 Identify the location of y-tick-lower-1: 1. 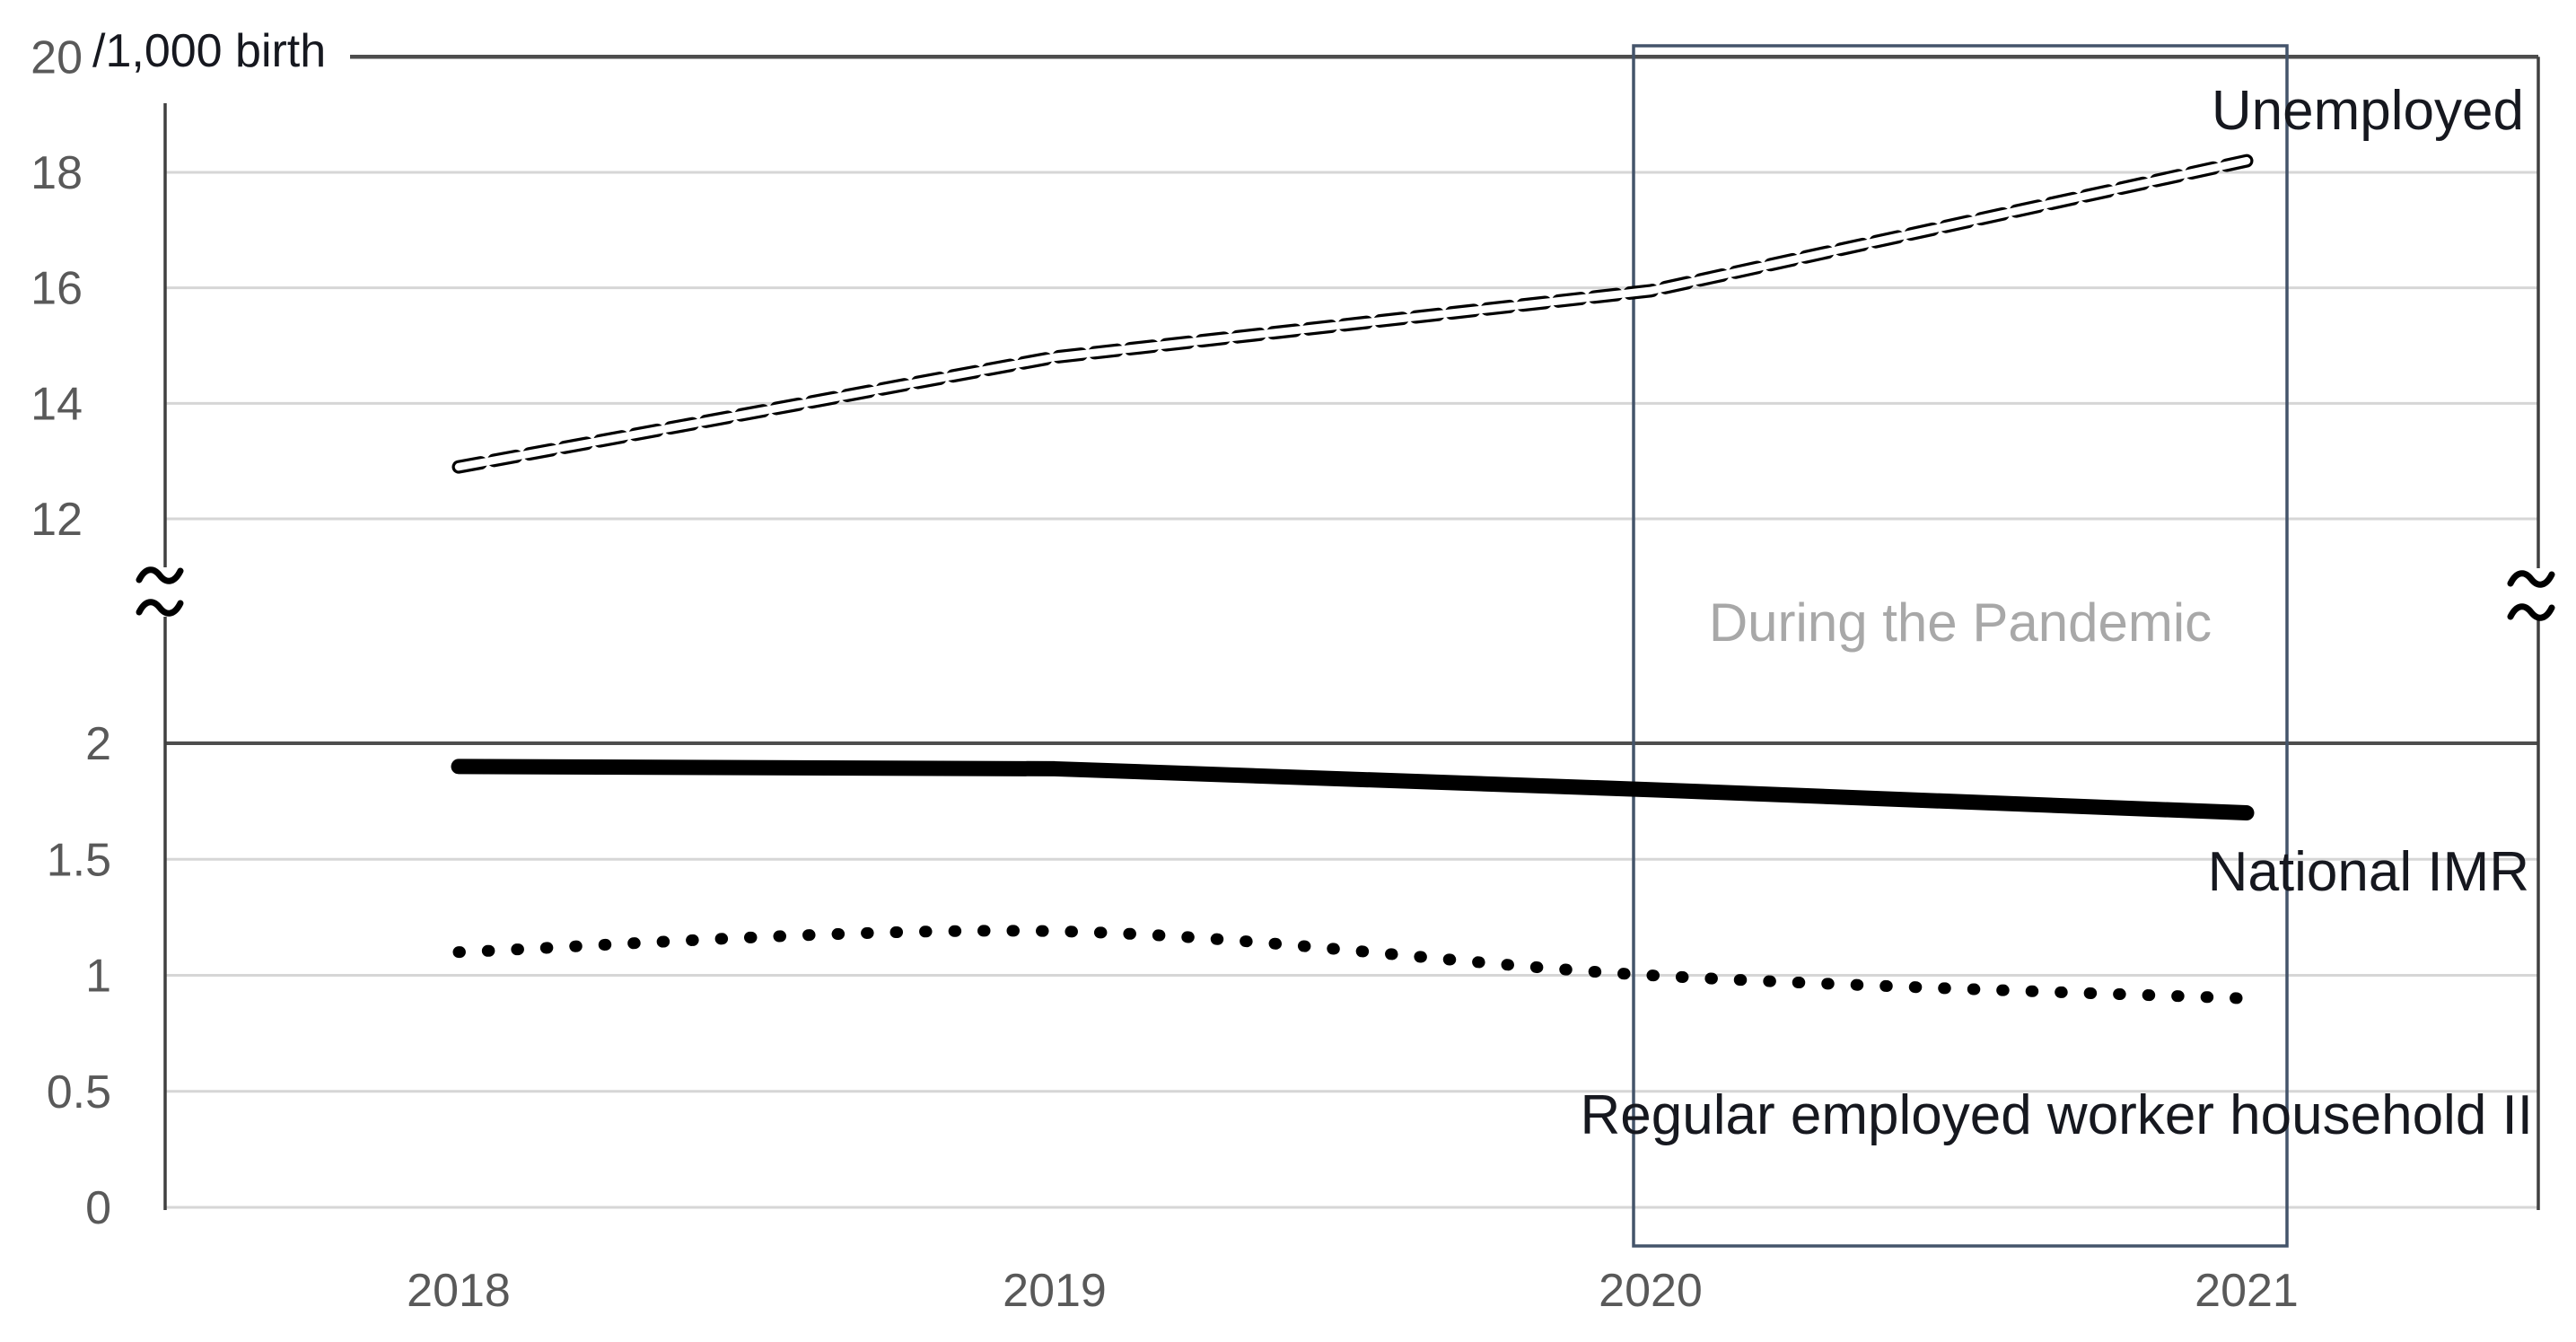
(98, 977).